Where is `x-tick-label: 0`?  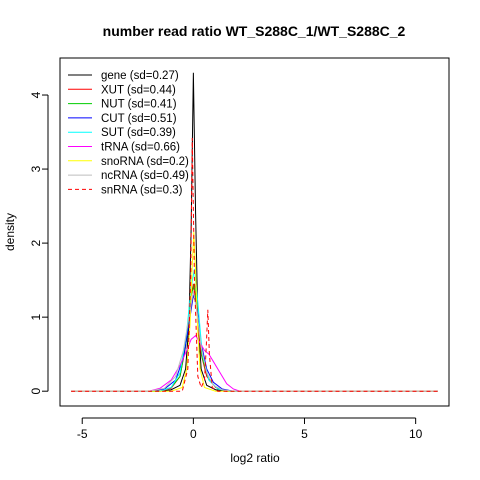
x-tick-label: 0 is located at coordinates (193, 434).